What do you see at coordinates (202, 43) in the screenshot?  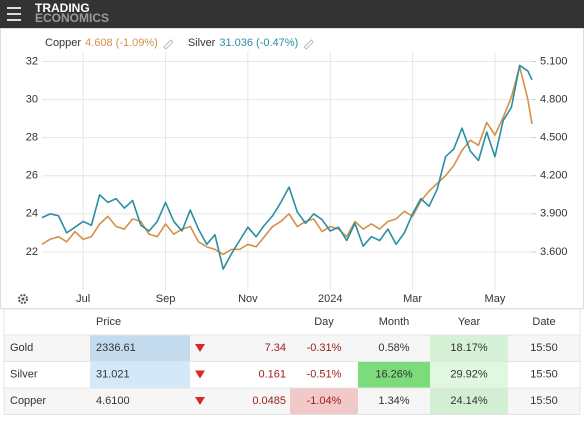 I see `legend-name: Silver` at bounding box center [202, 43].